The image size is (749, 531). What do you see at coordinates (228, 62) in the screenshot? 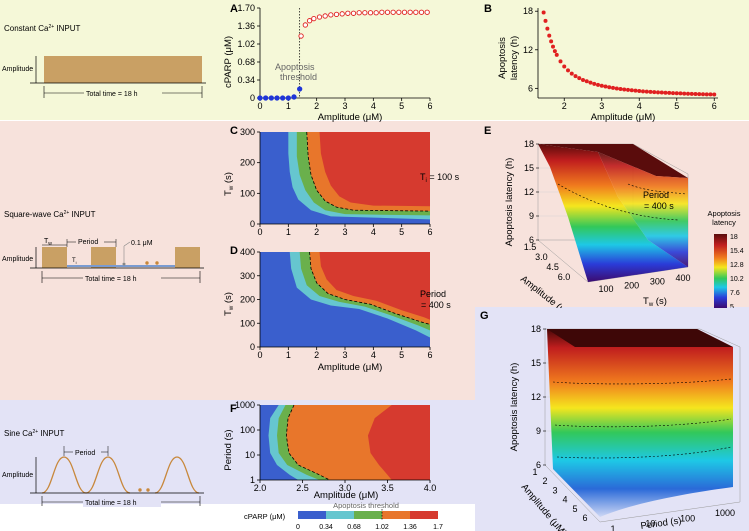
I see `panel-a-ylabel: cPARP (μM)` at bounding box center [228, 62].